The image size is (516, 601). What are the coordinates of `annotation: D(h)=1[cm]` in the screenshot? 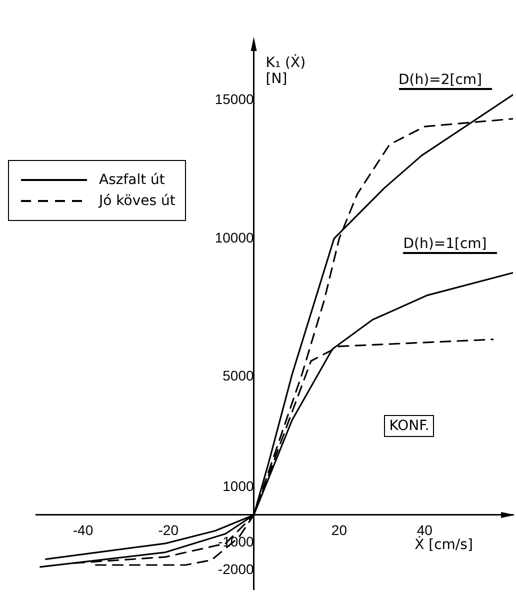 It's located at (450, 245).